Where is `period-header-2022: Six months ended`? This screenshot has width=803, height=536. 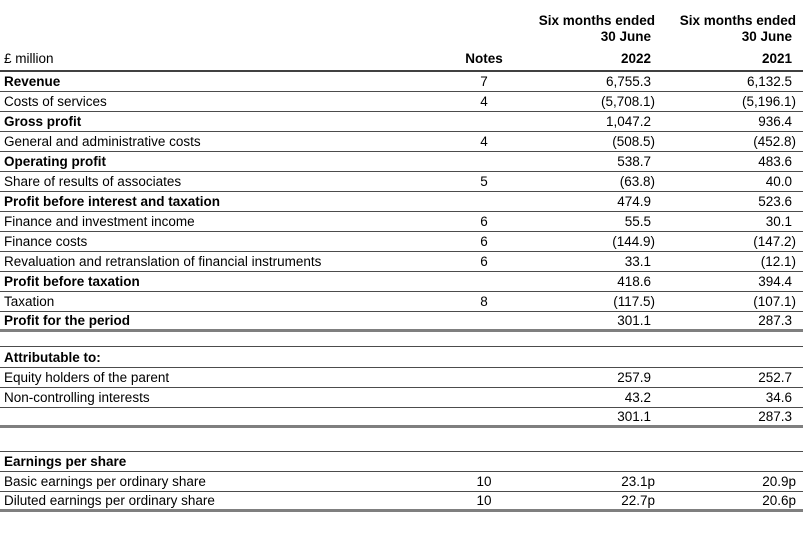
period-header-2022: Six months ended is located at coordinates (596, 20).